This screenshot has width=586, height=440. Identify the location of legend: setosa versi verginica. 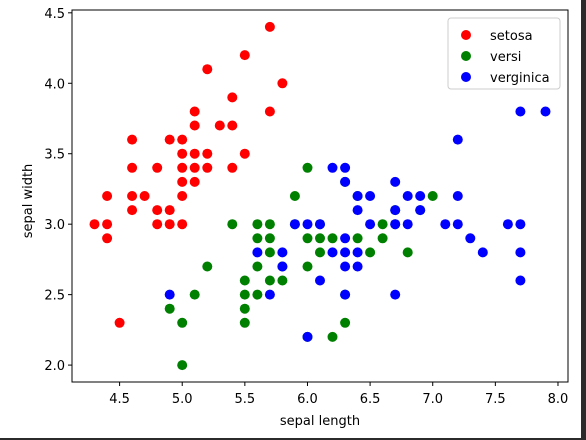
(504, 53).